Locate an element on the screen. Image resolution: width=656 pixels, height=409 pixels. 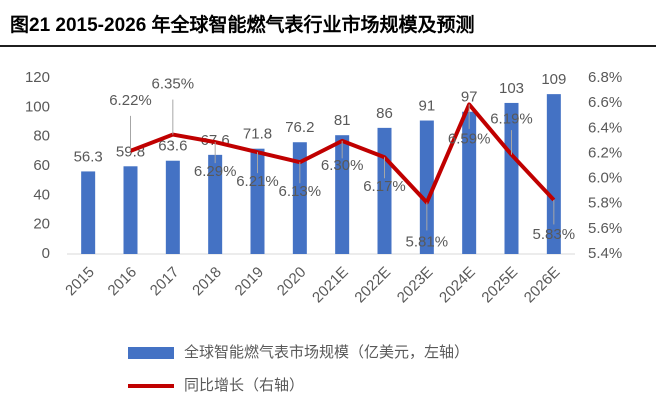
y2-tick-label: 5.6% is located at coordinates (605, 228).